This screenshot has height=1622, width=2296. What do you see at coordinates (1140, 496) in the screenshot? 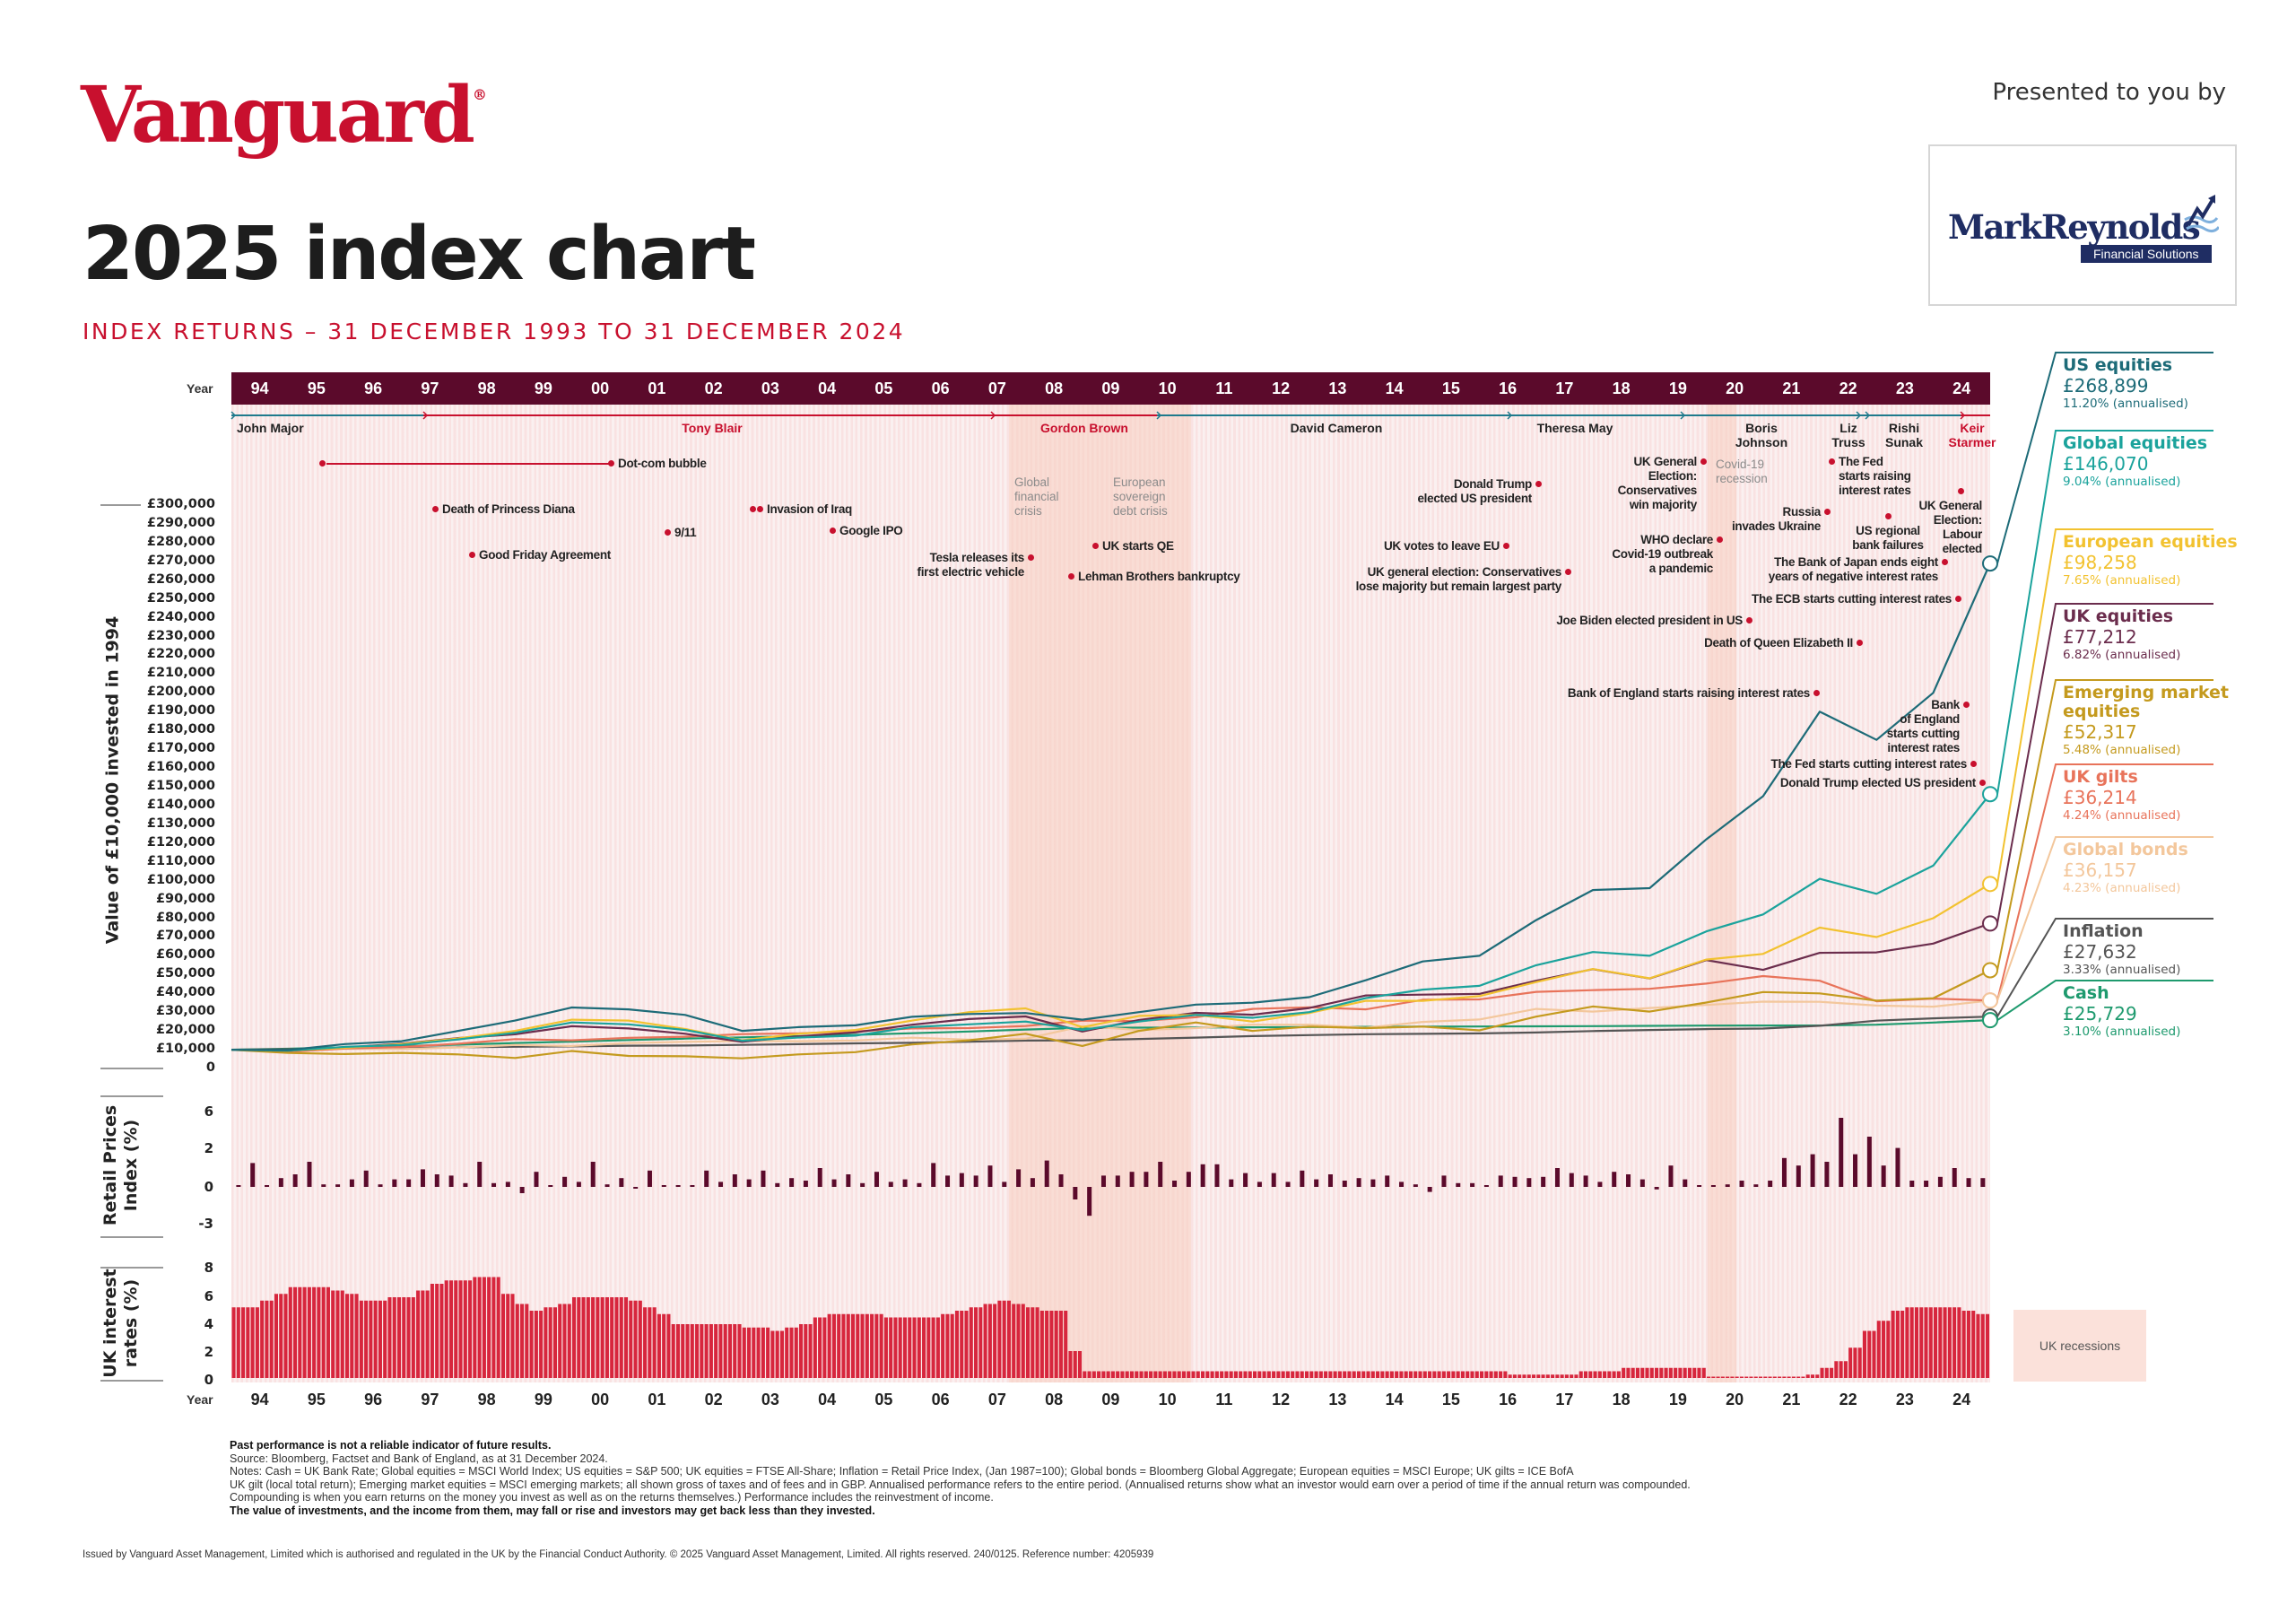
I see `label-european-debt-crisis: European sovereign debt crisis` at bounding box center [1140, 496].